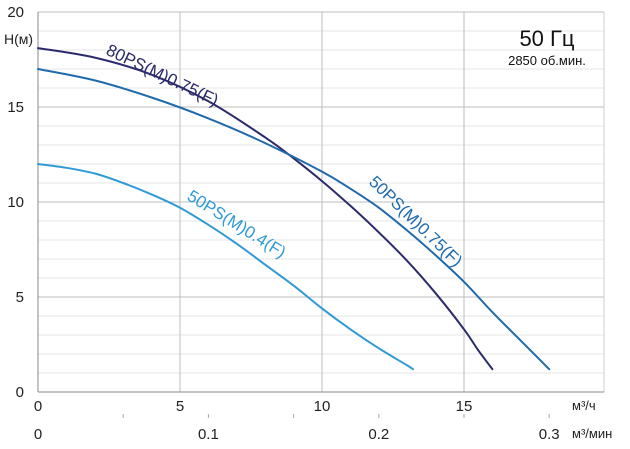  What do you see at coordinates (15, 107) in the screenshot?
I see `y-tick-label: 15` at bounding box center [15, 107].